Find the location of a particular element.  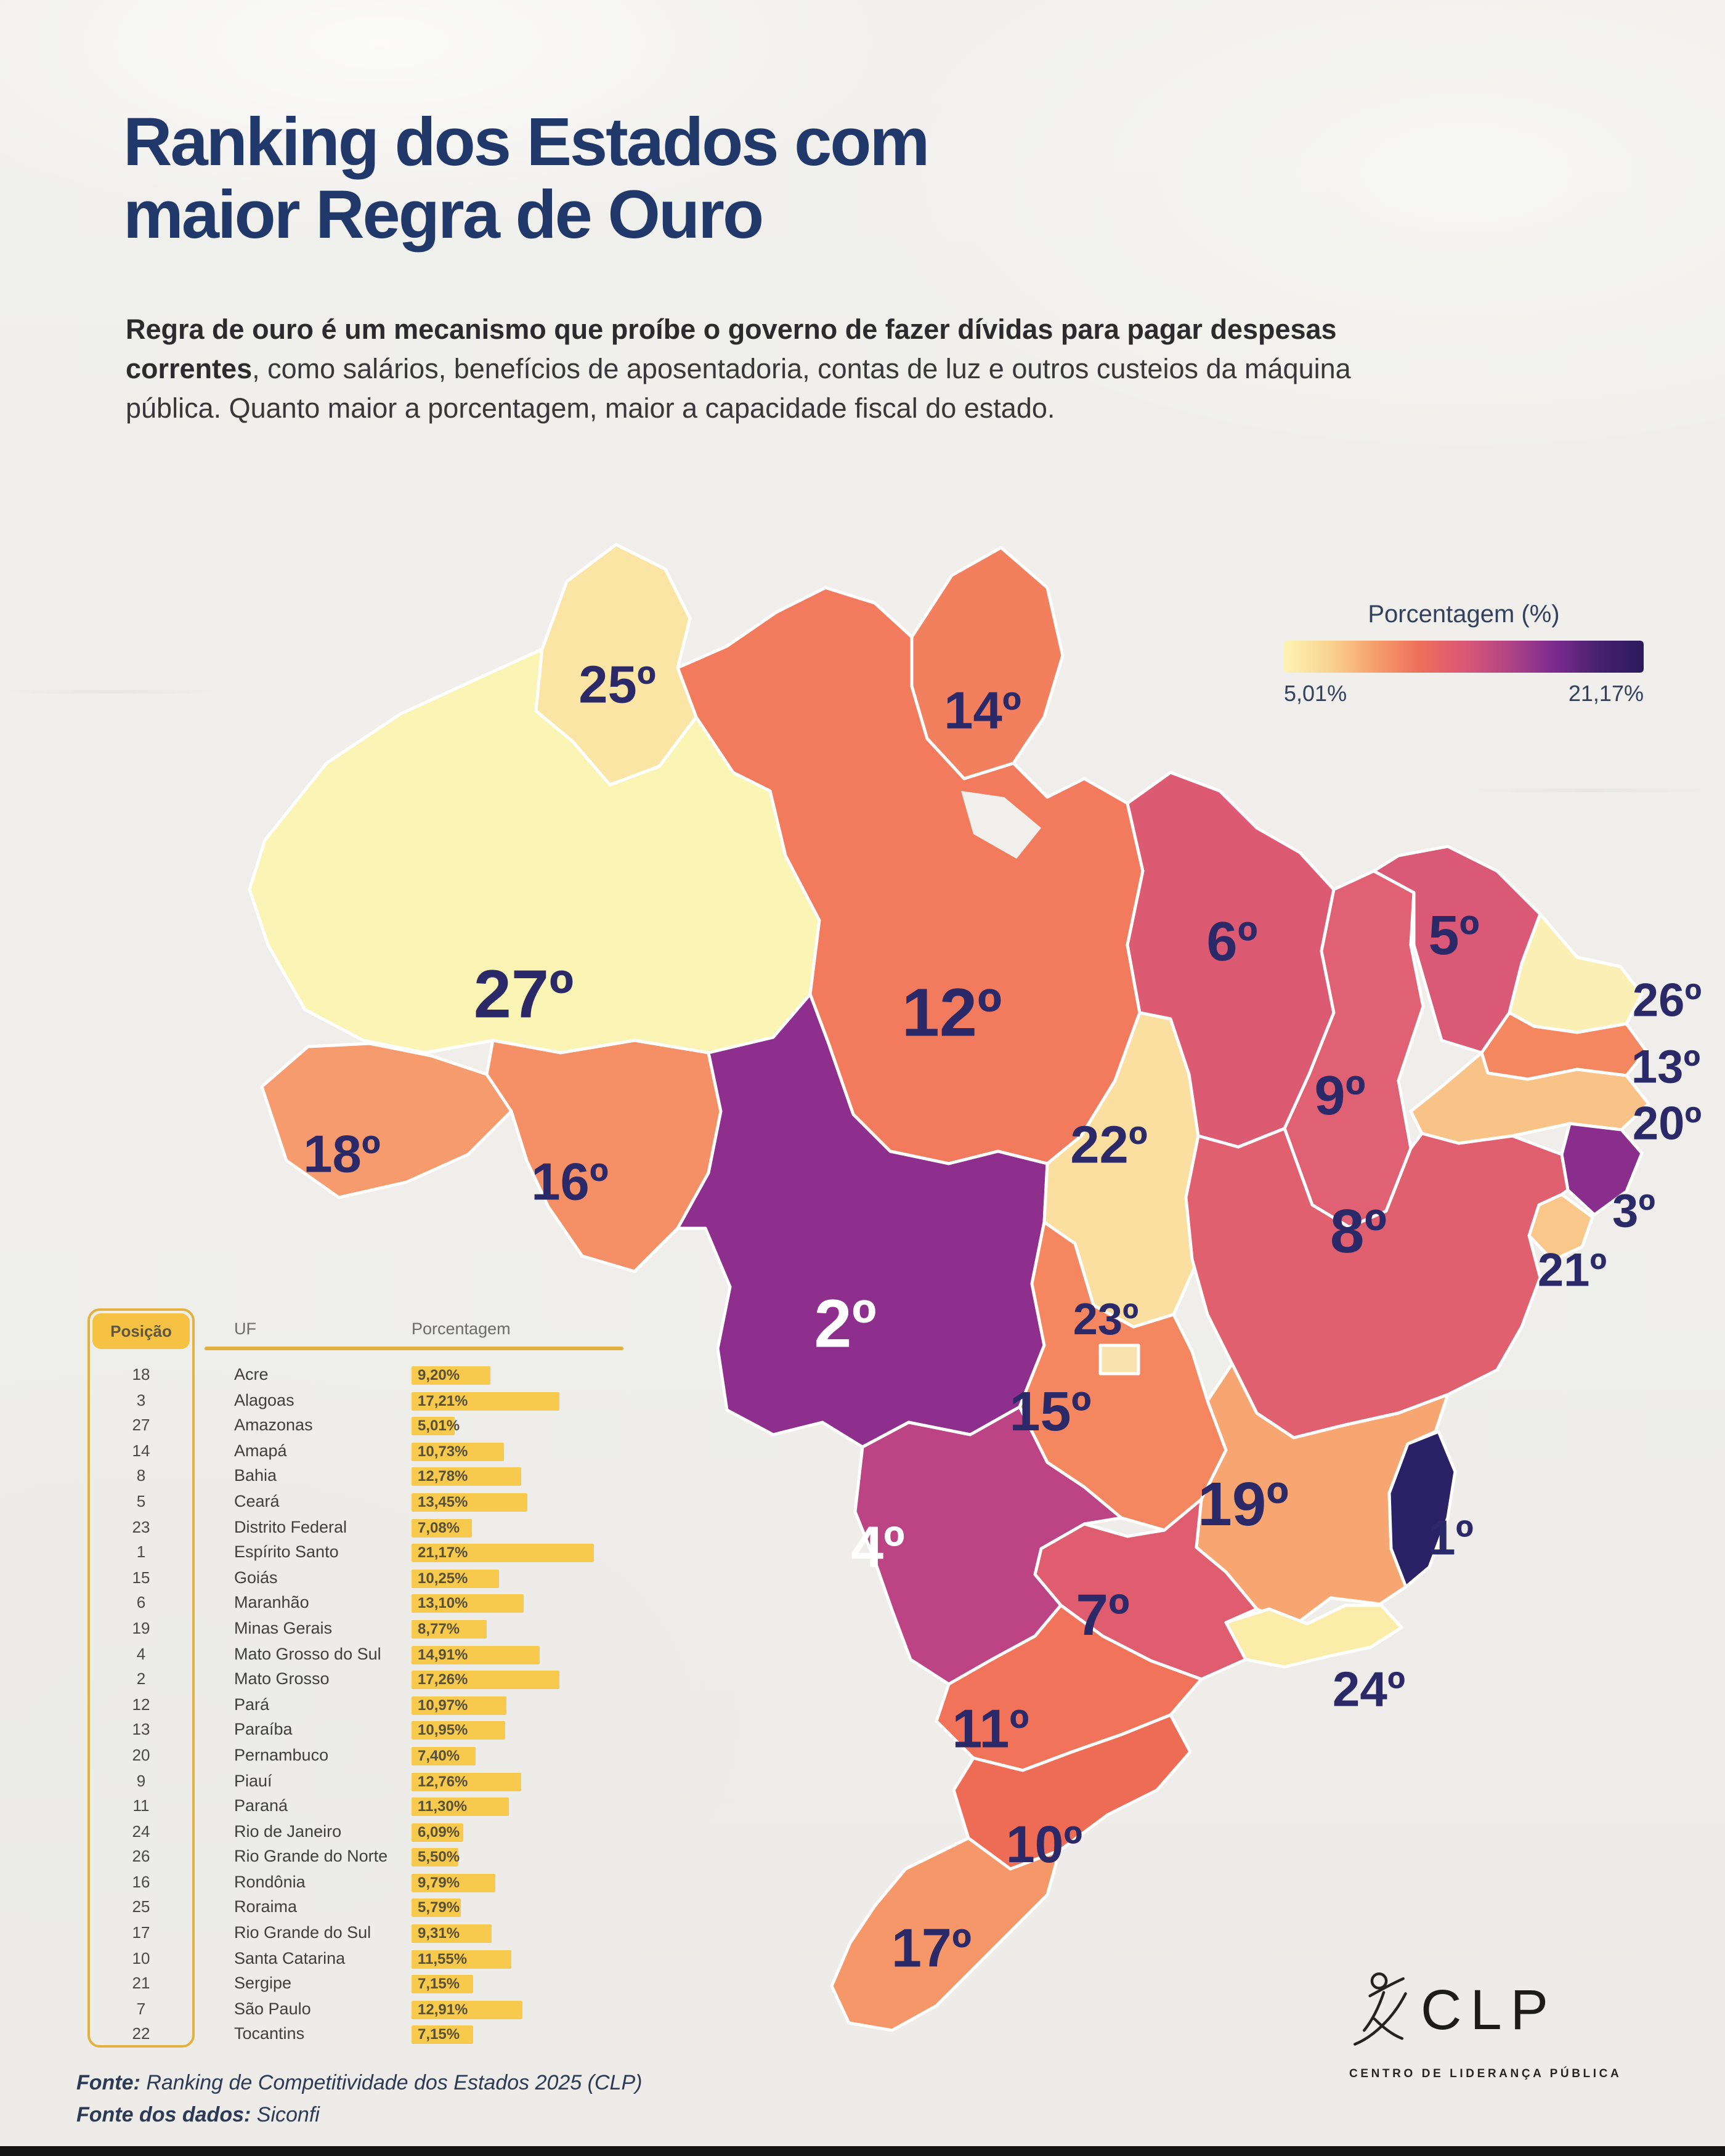

rank-label-pr: 11º is located at coordinates (991, 1728).